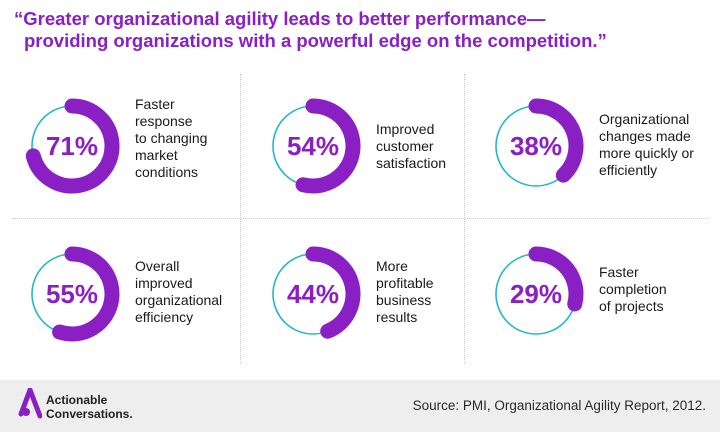 The image size is (720, 432). I want to click on stat-description-line: Organizational, so click(644, 119).